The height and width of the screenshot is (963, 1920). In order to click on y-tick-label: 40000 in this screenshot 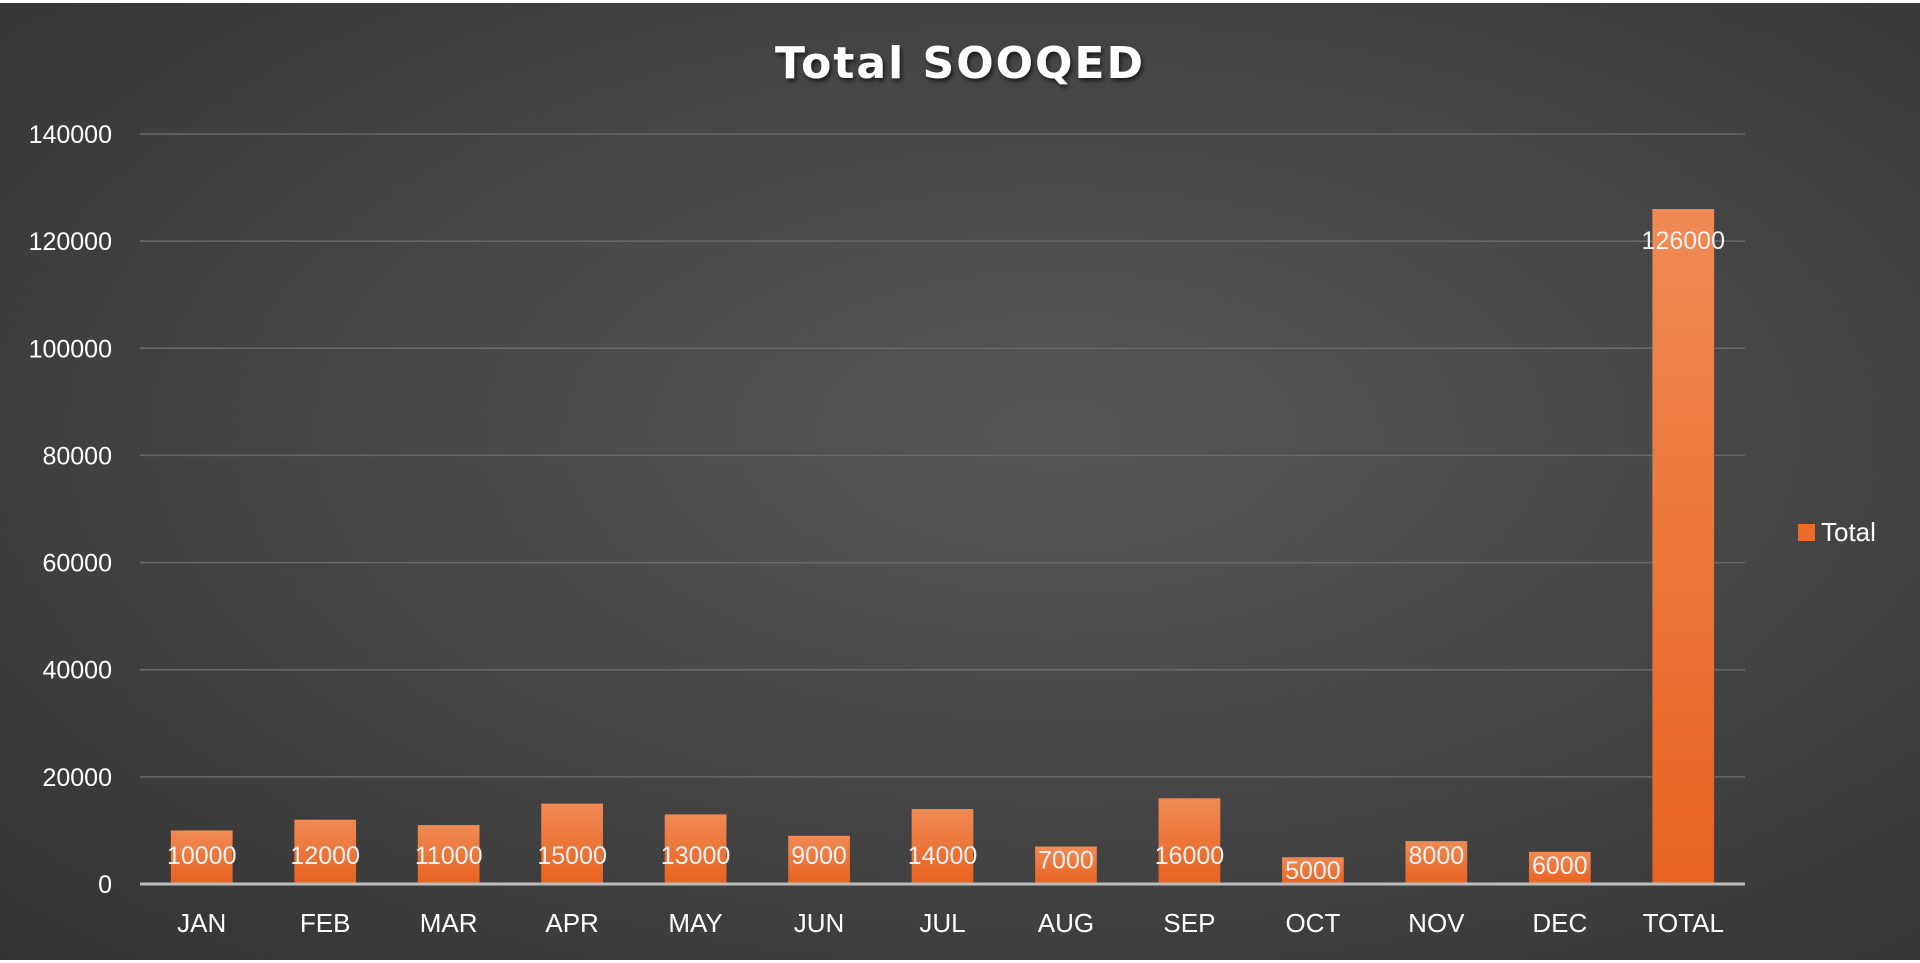, I will do `click(77, 671)`.